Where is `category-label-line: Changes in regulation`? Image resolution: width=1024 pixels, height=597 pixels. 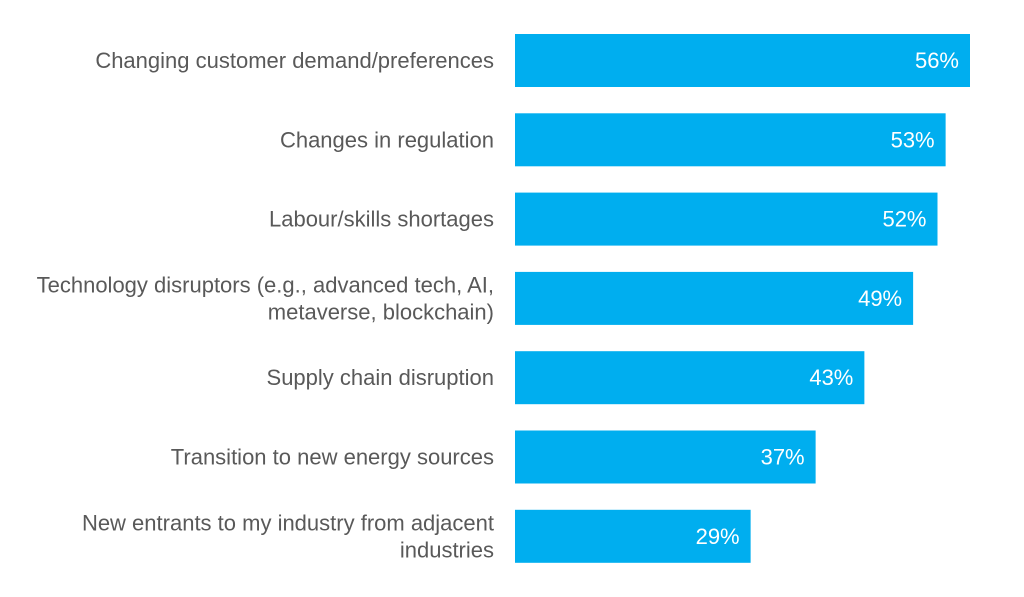
category-label-line: Changes in regulation is located at coordinates (387, 139).